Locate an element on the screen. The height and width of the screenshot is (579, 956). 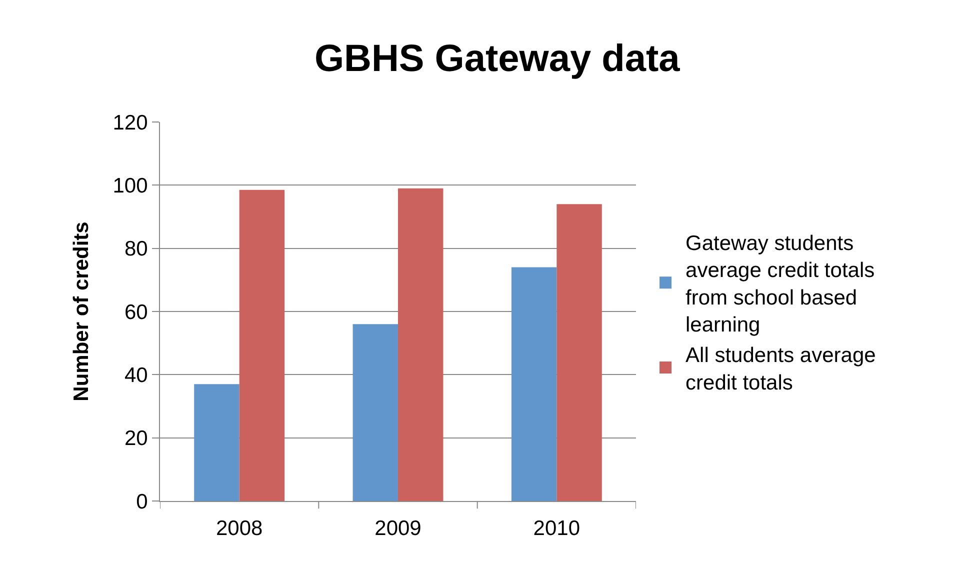
y-tick-label: 120 is located at coordinates (130, 122).